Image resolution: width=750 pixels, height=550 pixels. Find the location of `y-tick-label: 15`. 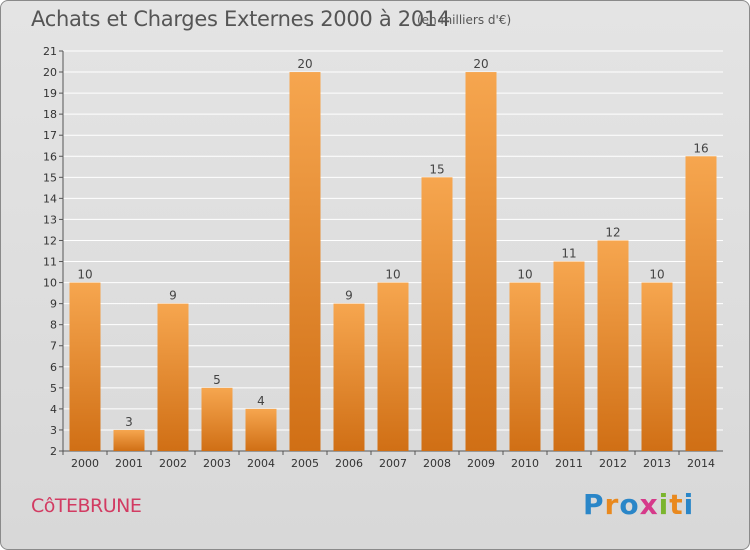

y-tick-label: 15 is located at coordinates (50, 177).